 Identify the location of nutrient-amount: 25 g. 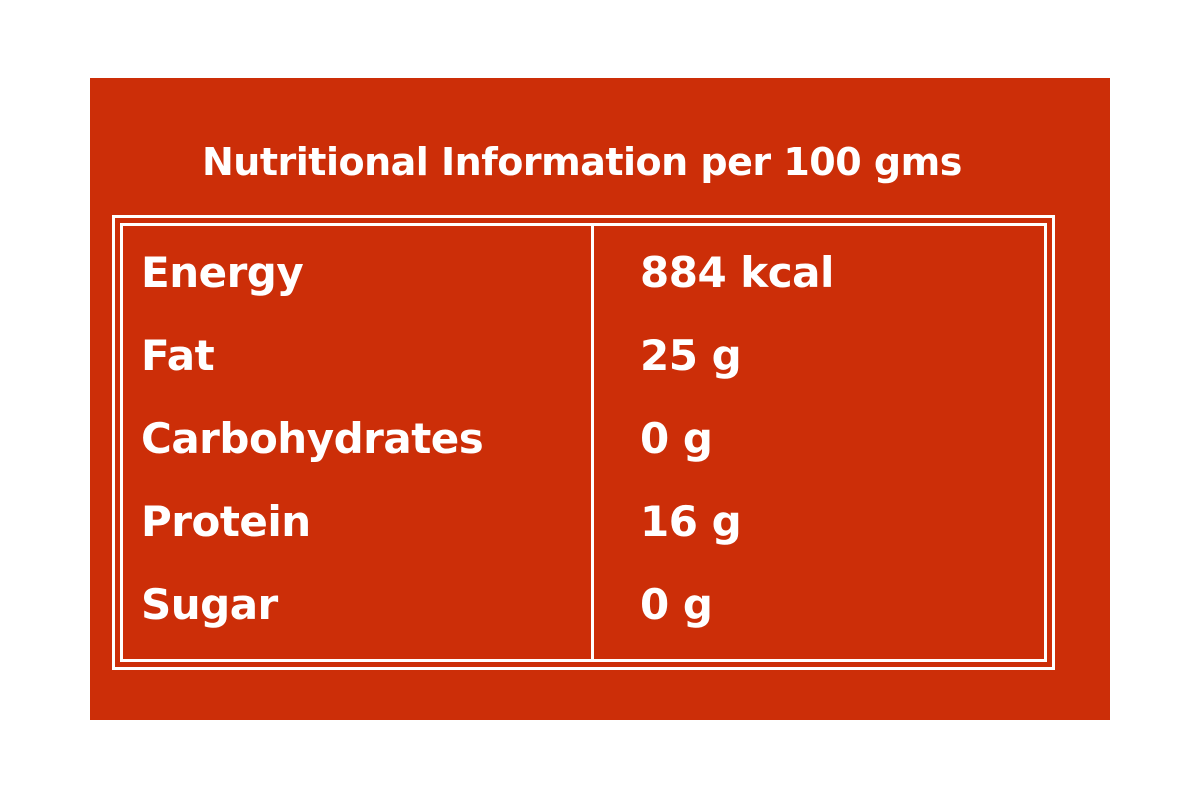
(691, 355).